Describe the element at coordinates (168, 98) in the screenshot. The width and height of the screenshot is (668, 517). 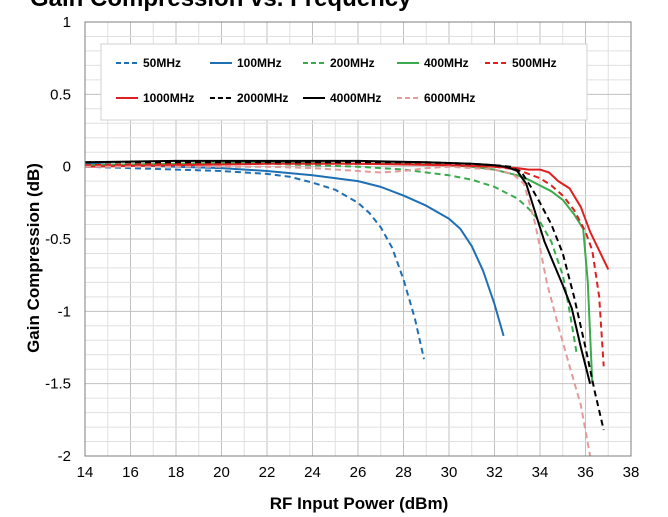
I see `legend-label: 1000MHz` at that location.